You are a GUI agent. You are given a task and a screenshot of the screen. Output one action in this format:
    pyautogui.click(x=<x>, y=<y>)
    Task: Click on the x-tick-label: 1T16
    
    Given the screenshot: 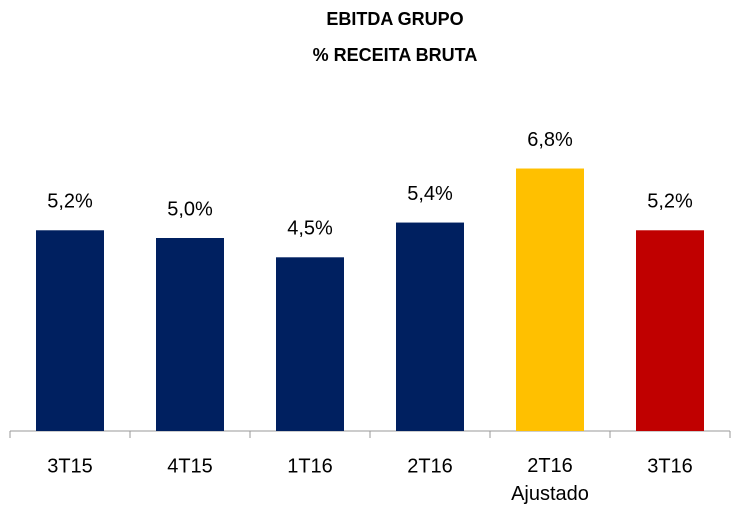 What is the action you would take?
    pyautogui.click(x=310, y=466)
    